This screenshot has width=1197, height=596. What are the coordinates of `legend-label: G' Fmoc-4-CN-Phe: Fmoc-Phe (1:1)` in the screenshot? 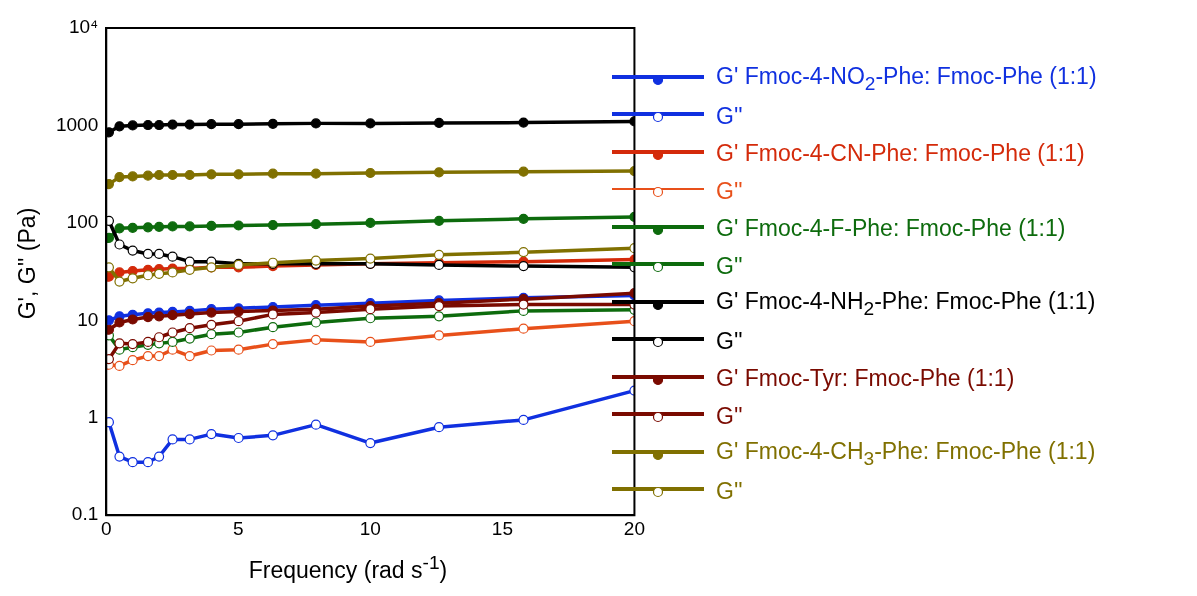 It's located at (900, 154).